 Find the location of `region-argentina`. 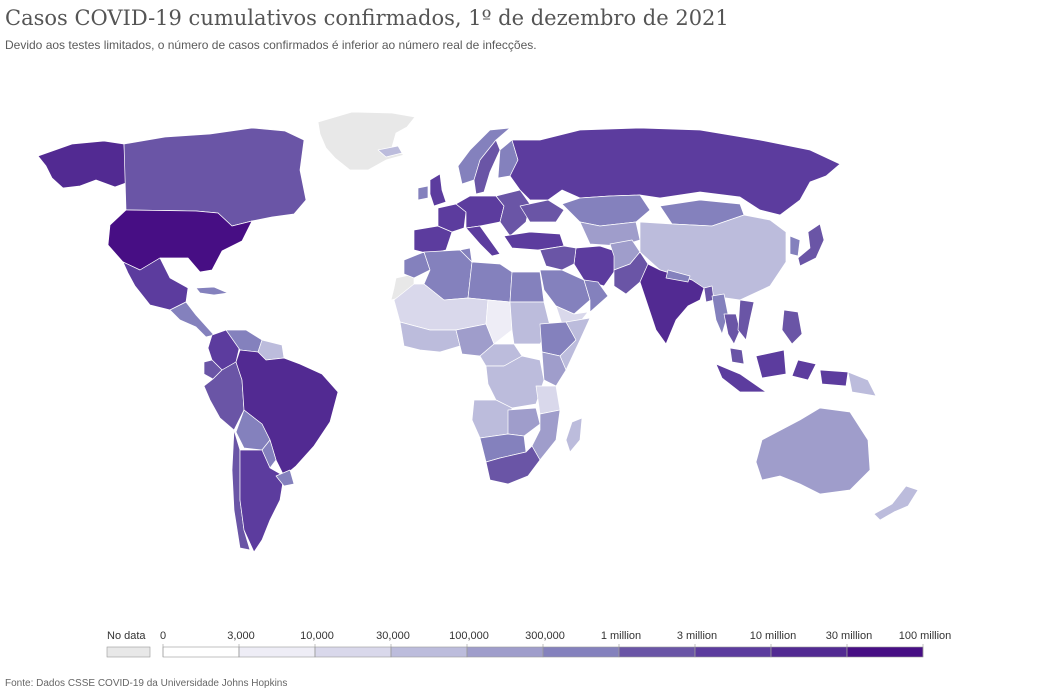

region-argentina is located at coordinates (262, 501).